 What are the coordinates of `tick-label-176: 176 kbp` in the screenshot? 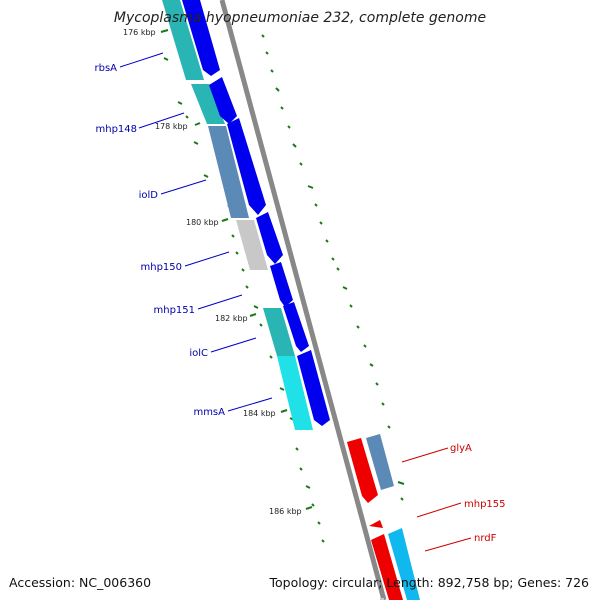 It's located at (139, 32).